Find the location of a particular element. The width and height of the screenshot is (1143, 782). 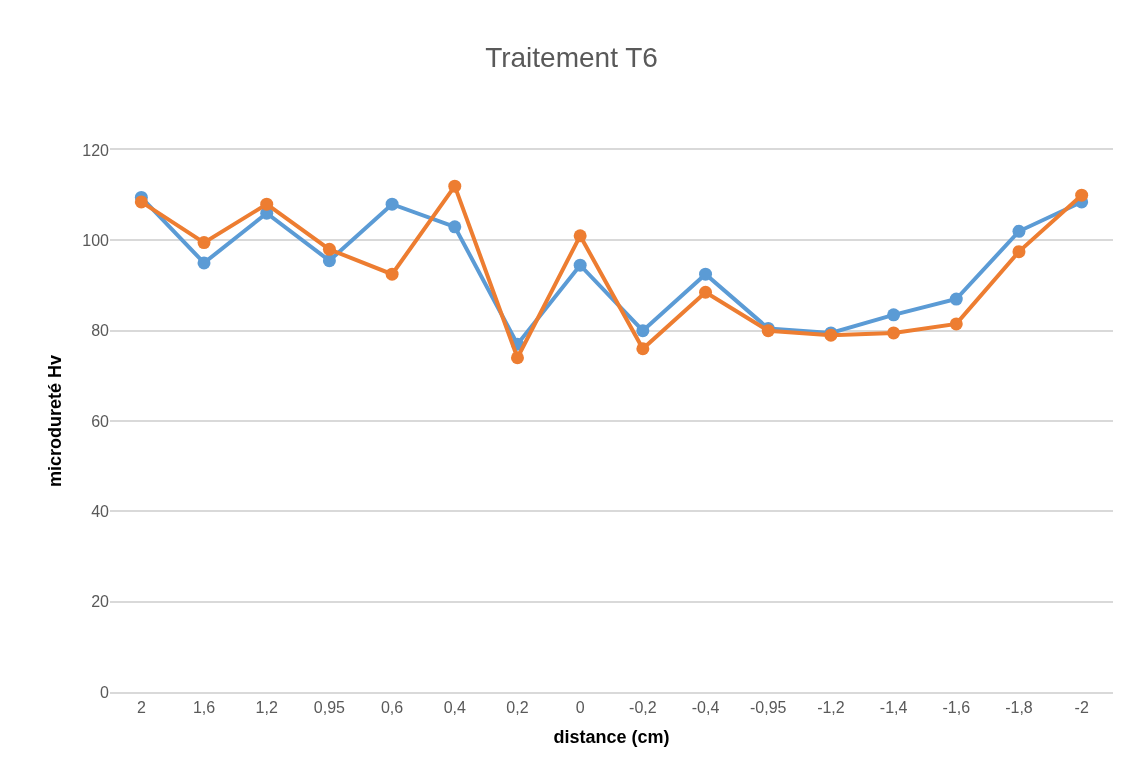

x-tick-label: -1,6 is located at coordinates (956, 707).